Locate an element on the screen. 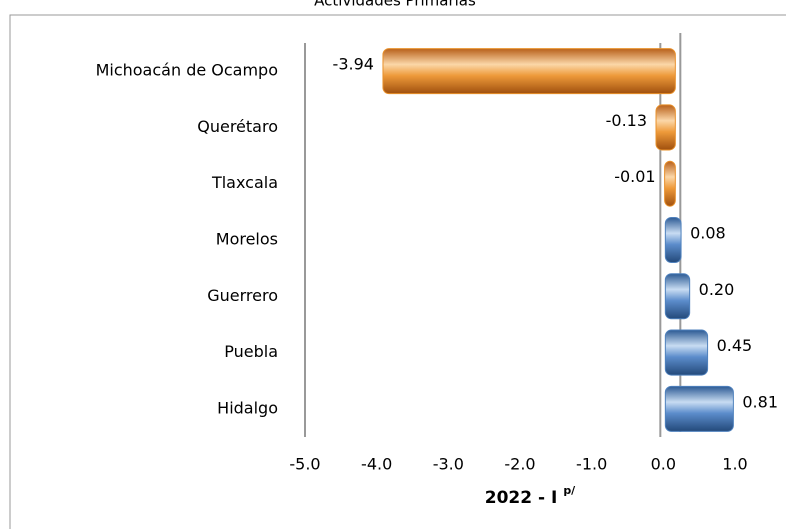 The width and height of the screenshot is (786, 529). y-tick-label: Guerrero is located at coordinates (242, 295).